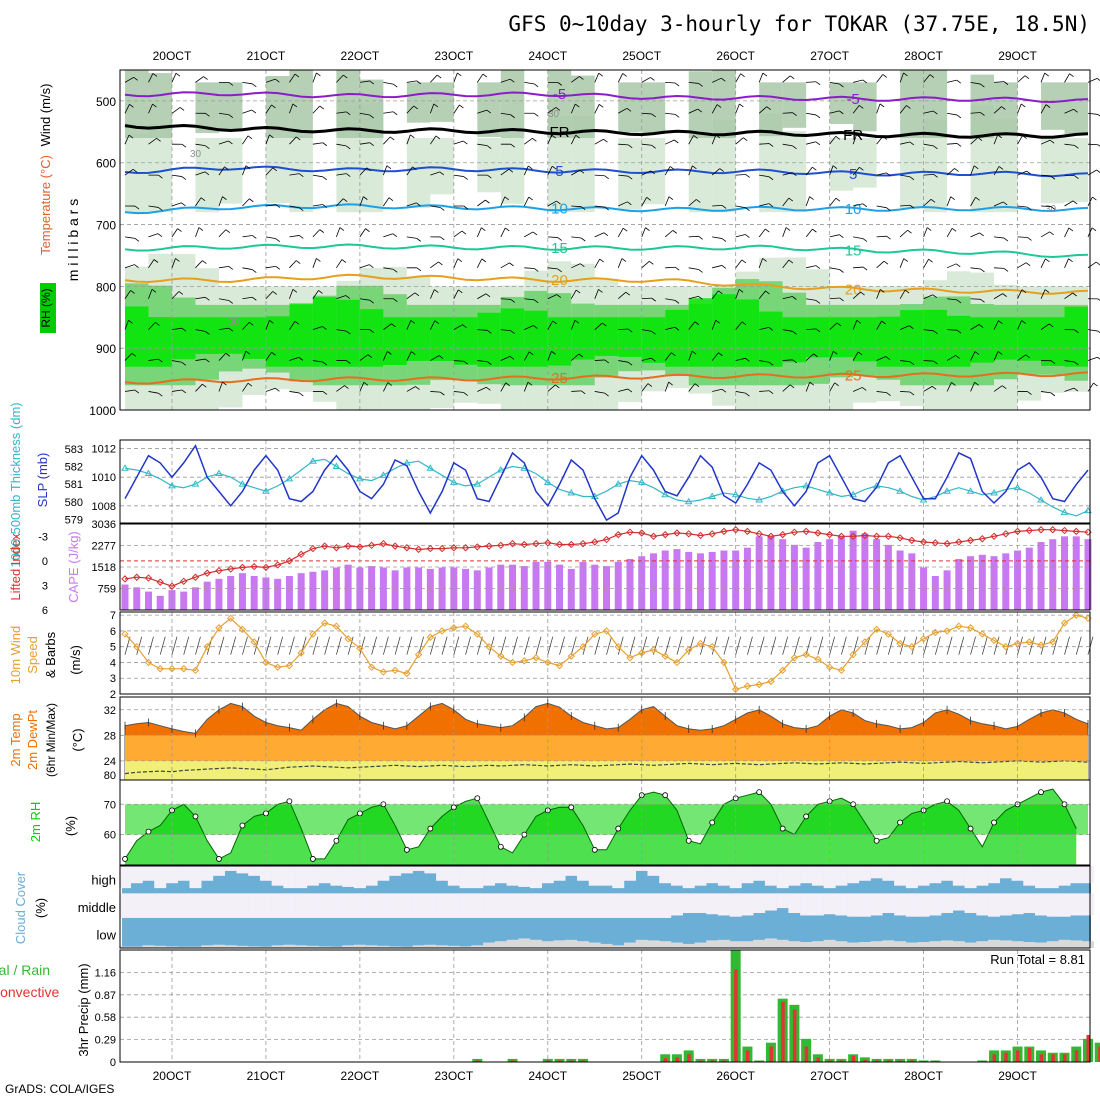 Image resolution: width=1100 pixels, height=1100 pixels. I want to click on slp-tick-label: 1012, so click(104, 450).